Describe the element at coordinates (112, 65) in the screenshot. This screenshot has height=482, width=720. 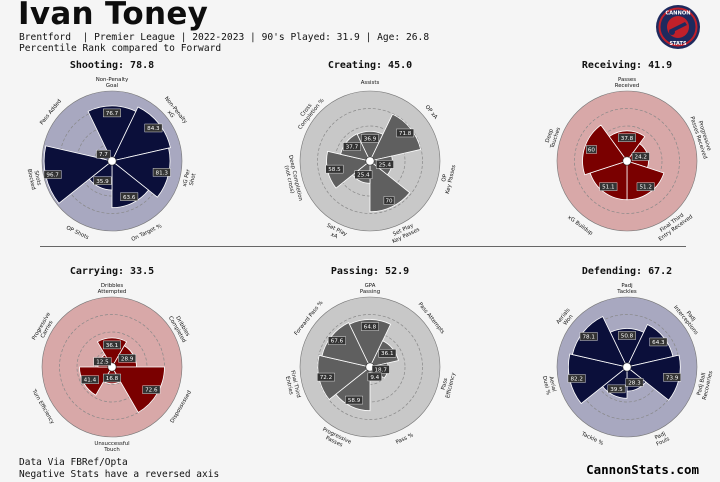
I see `chart-title: Shooting: 78.8` at that location.